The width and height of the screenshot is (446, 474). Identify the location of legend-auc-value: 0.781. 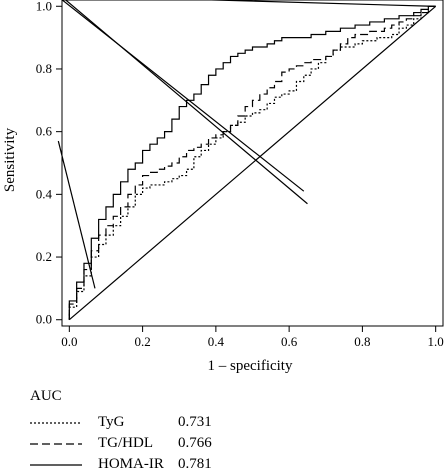
(195, 464).